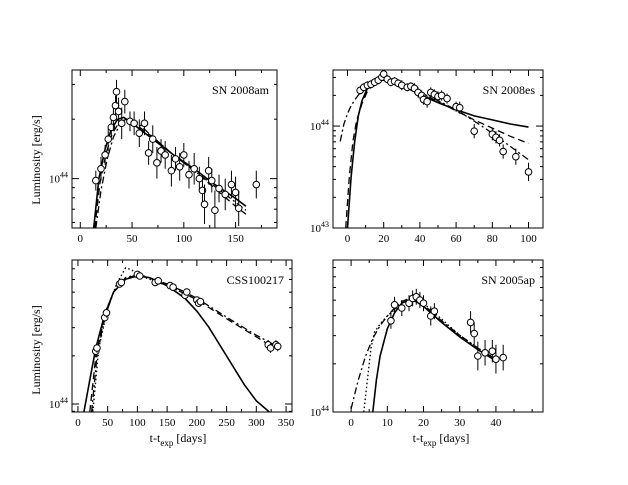 The height and width of the screenshot is (485, 628). I want to click on datapoints-sn2005ap, so click(447, 331).